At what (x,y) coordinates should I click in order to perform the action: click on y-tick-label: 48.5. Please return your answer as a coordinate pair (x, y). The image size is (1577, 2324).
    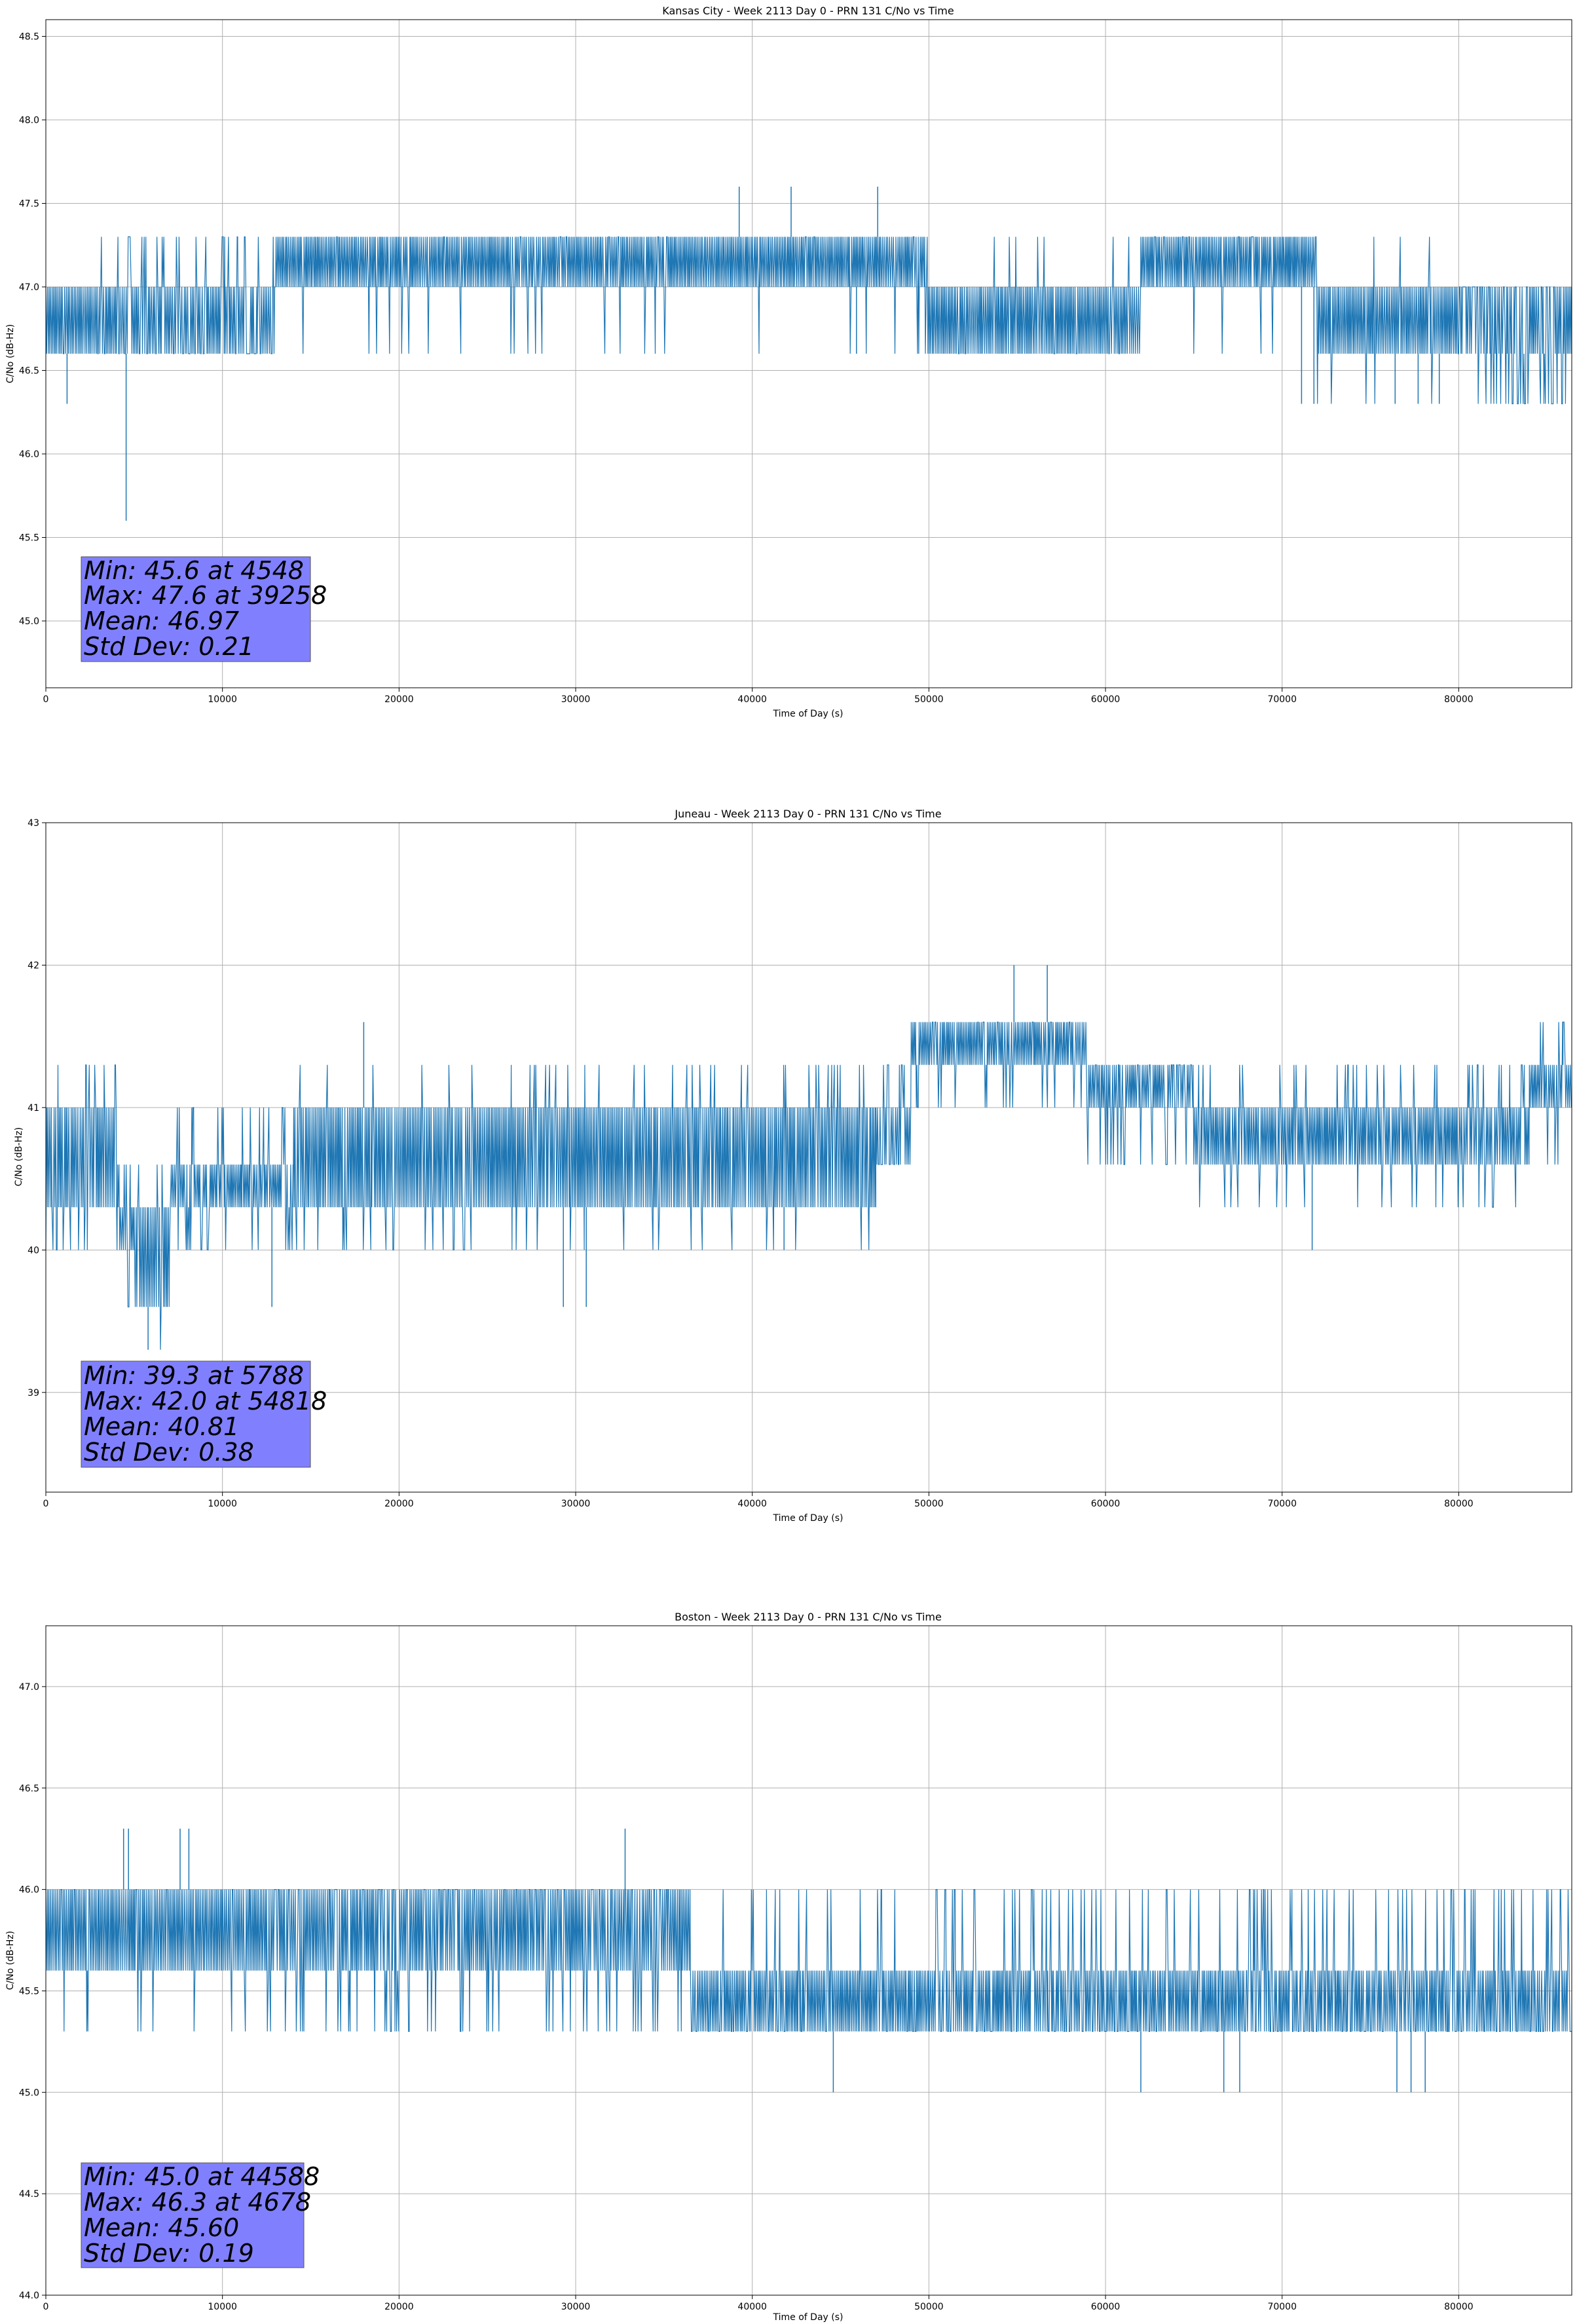
    Looking at the image, I should click on (29, 37).